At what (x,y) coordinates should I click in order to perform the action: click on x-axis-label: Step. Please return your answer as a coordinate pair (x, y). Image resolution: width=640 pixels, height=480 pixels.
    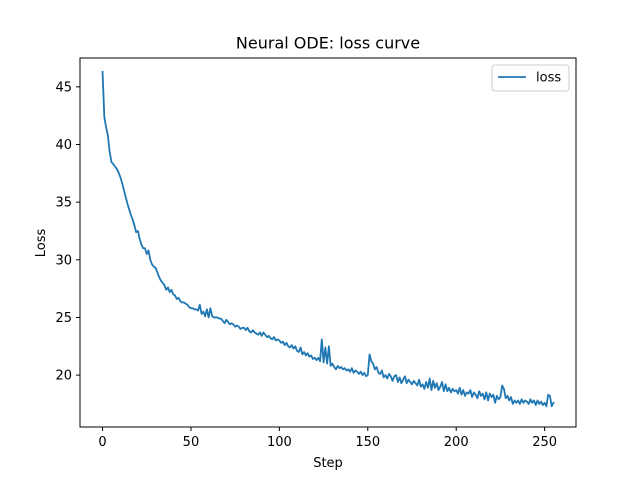
    Looking at the image, I should click on (328, 463).